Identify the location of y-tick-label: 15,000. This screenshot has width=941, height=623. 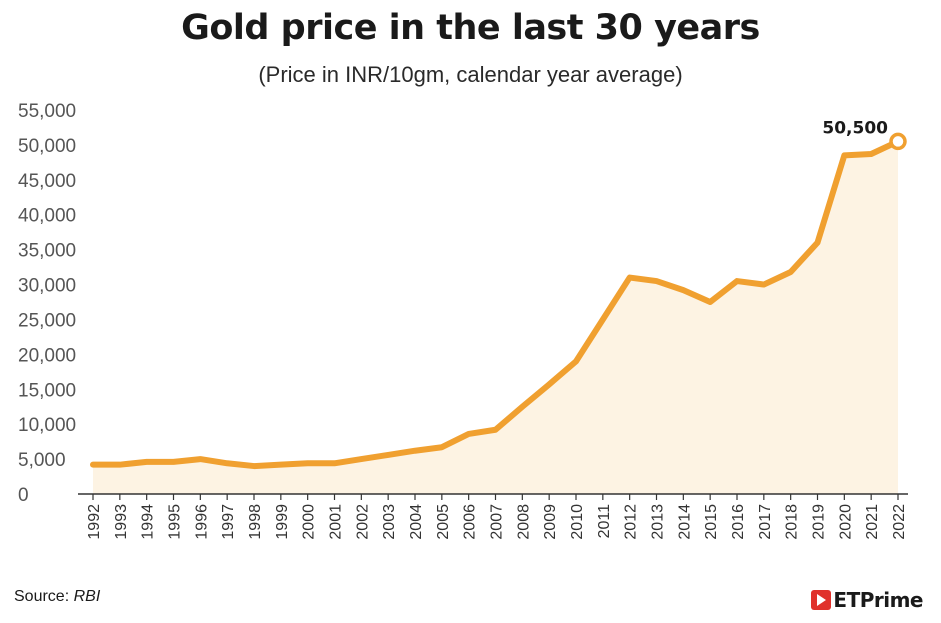
(47, 390).